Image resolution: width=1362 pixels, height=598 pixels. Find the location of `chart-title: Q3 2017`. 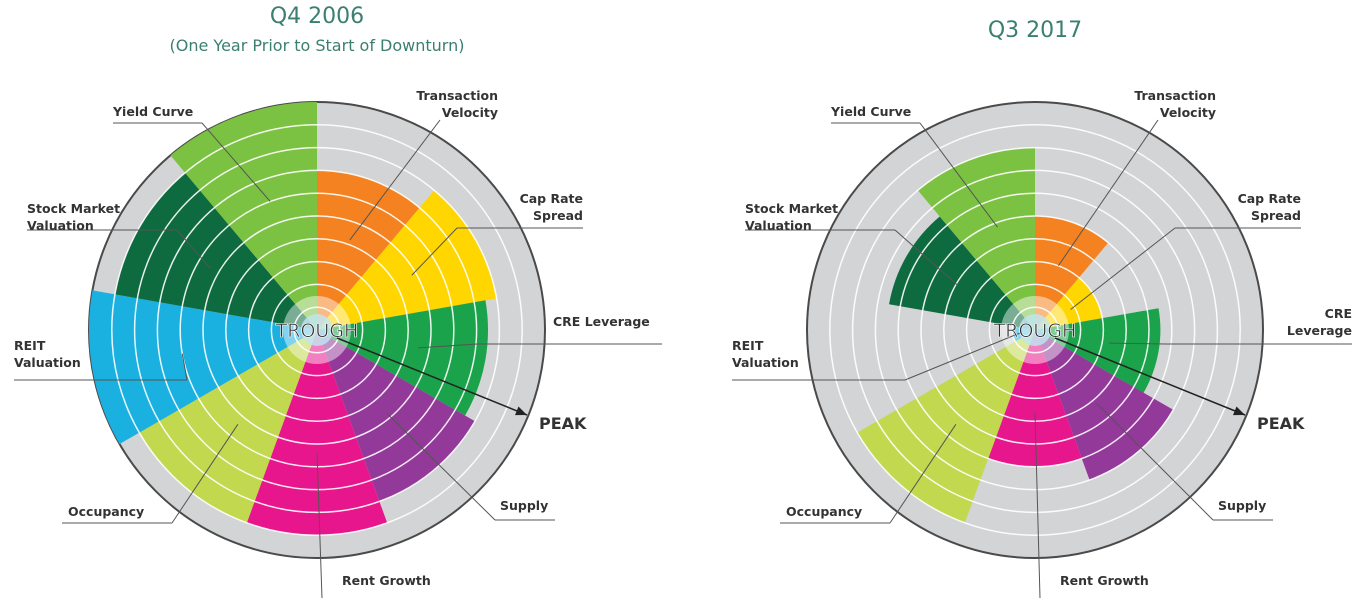

chart-title: Q3 2017 is located at coordinates (1035, 30).